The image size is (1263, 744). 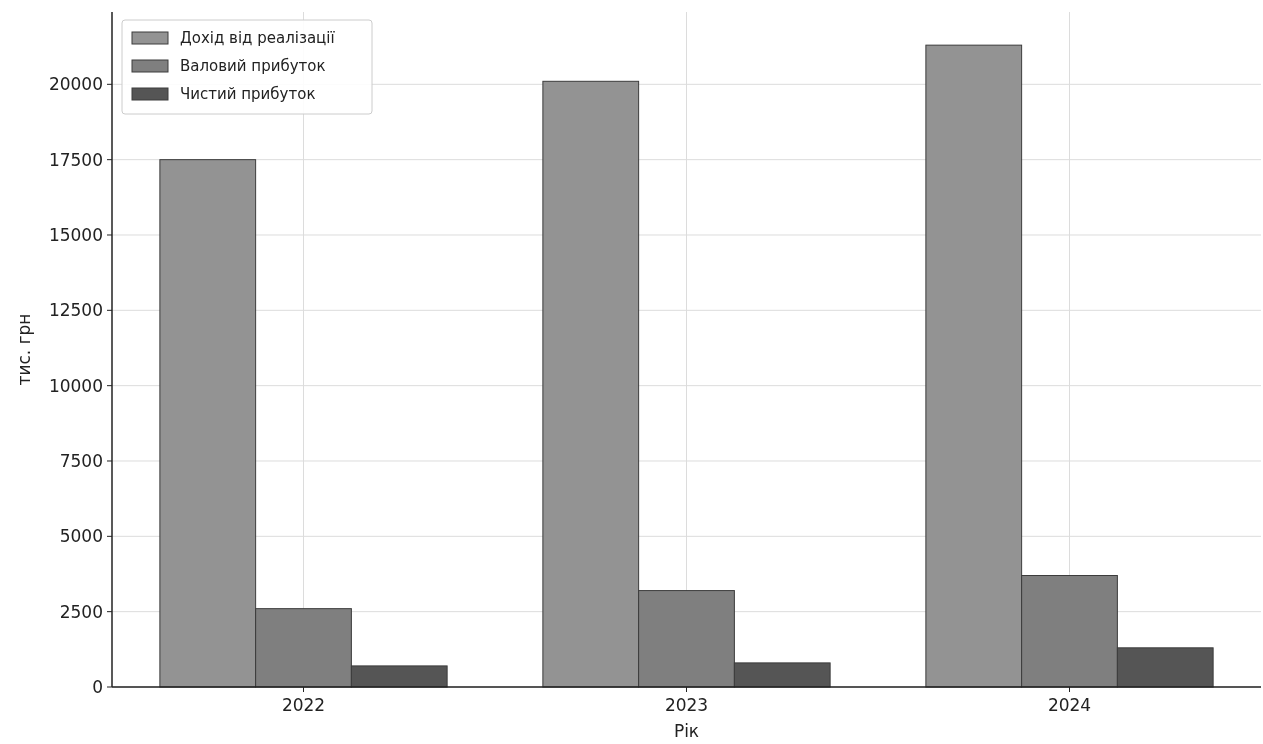 What do you see at coordinates (253, 66) in the screenshot?
I see `legend-label: Валовий прибуток` at bounding box center [253, 66].